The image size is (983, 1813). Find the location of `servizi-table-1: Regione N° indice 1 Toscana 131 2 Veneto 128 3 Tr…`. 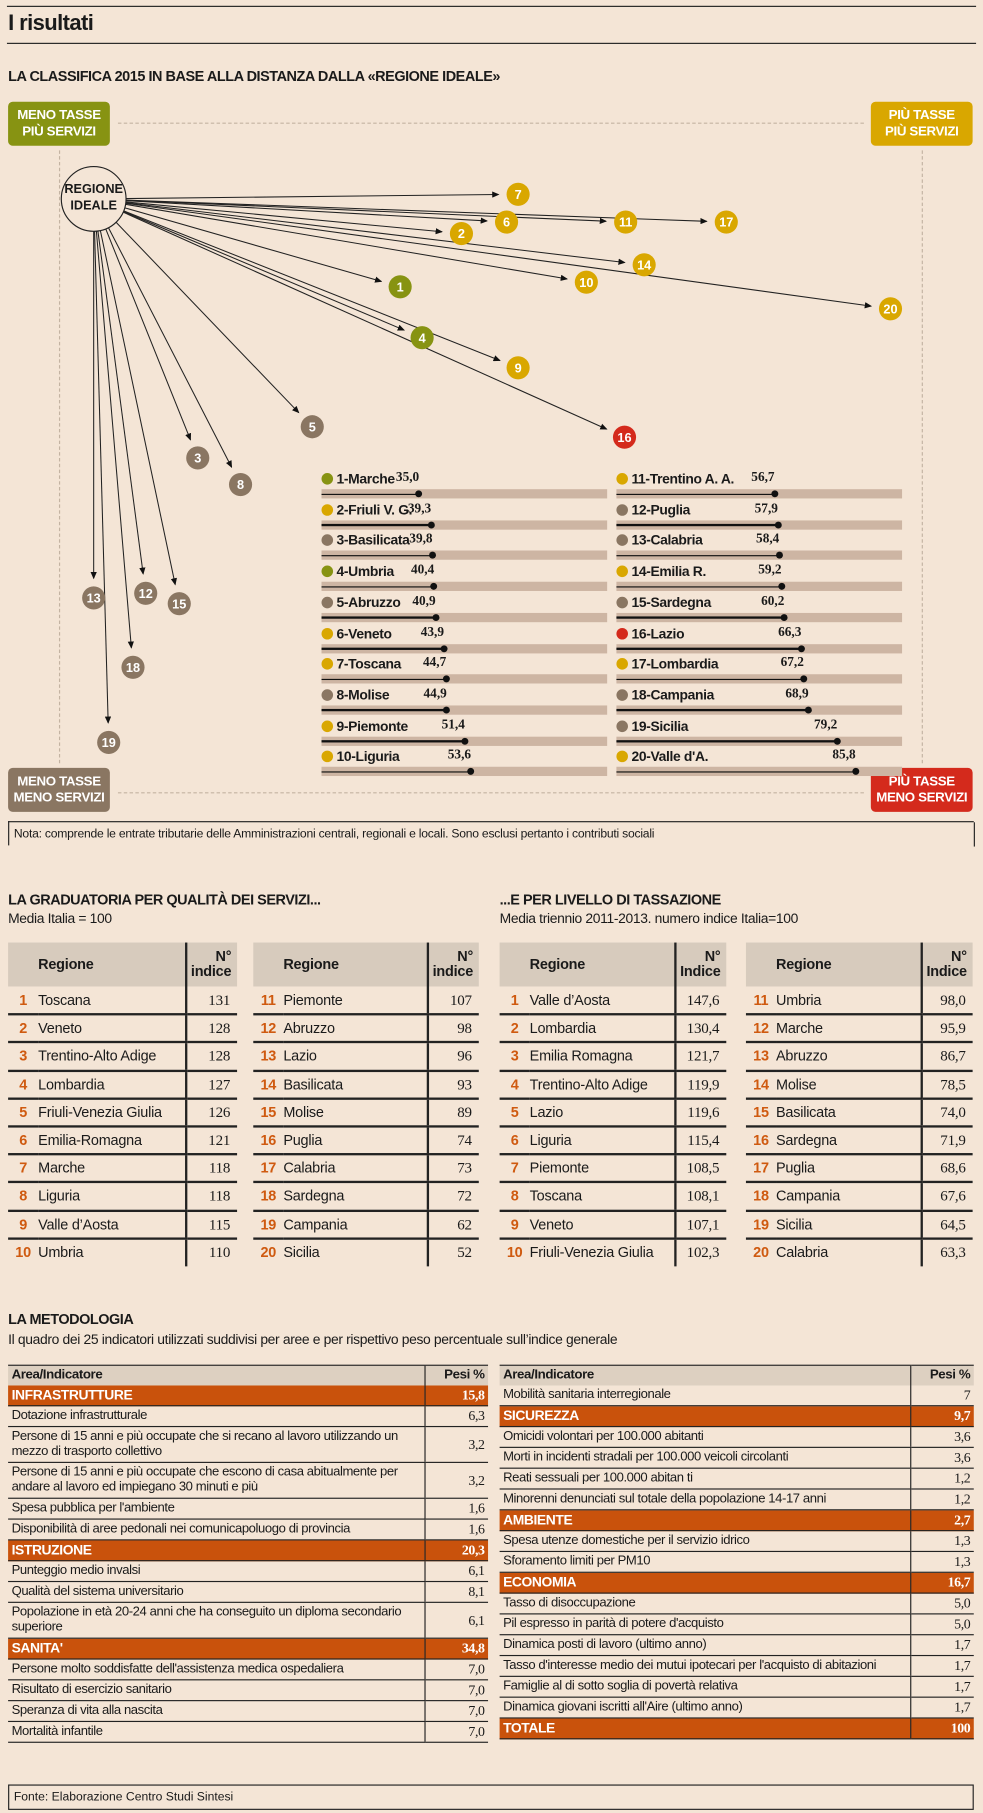

servizi-table-1: Regione N° indice 1 Toscana 131 2 Veneto 128 3 Tr… is located at coordinates (123, 1104).